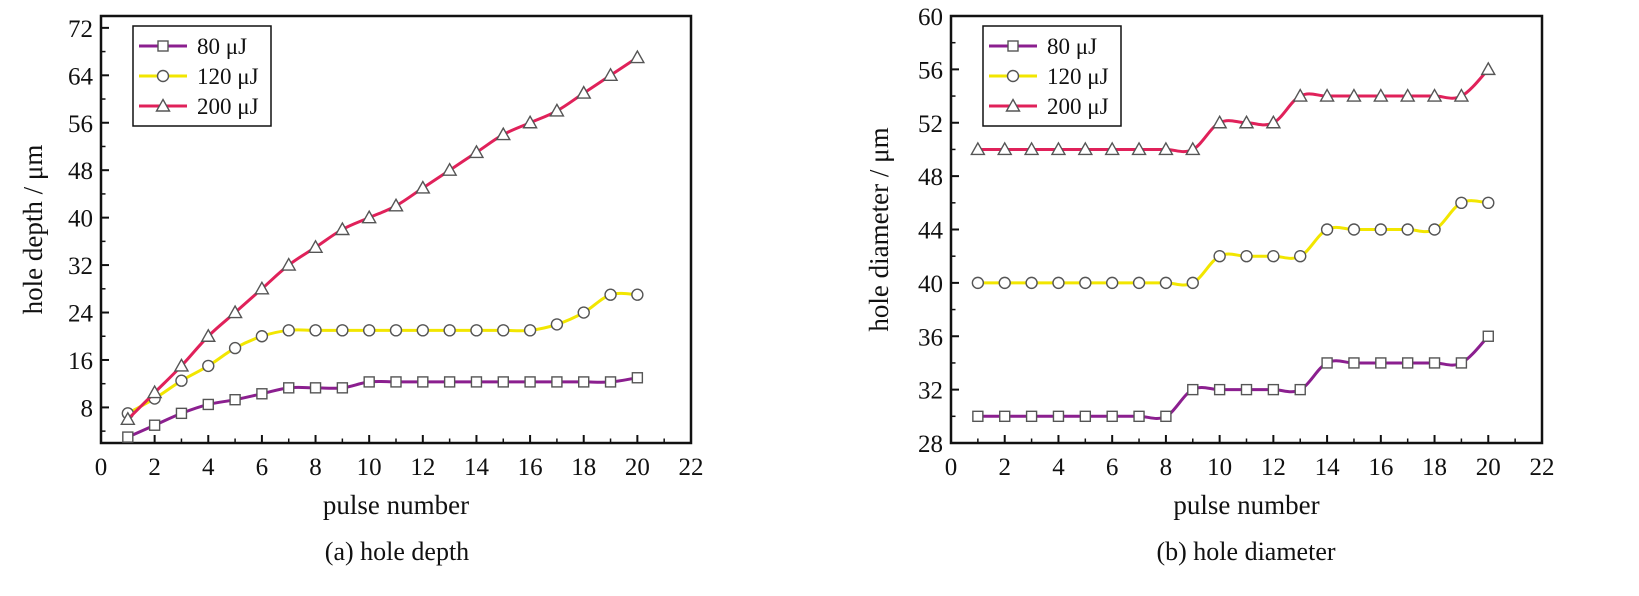  What do you see at coordinates (1245, 551) in the screenshot?
I see `chart-caption: (b) hole diameter` at bounding box center [1245, 551].